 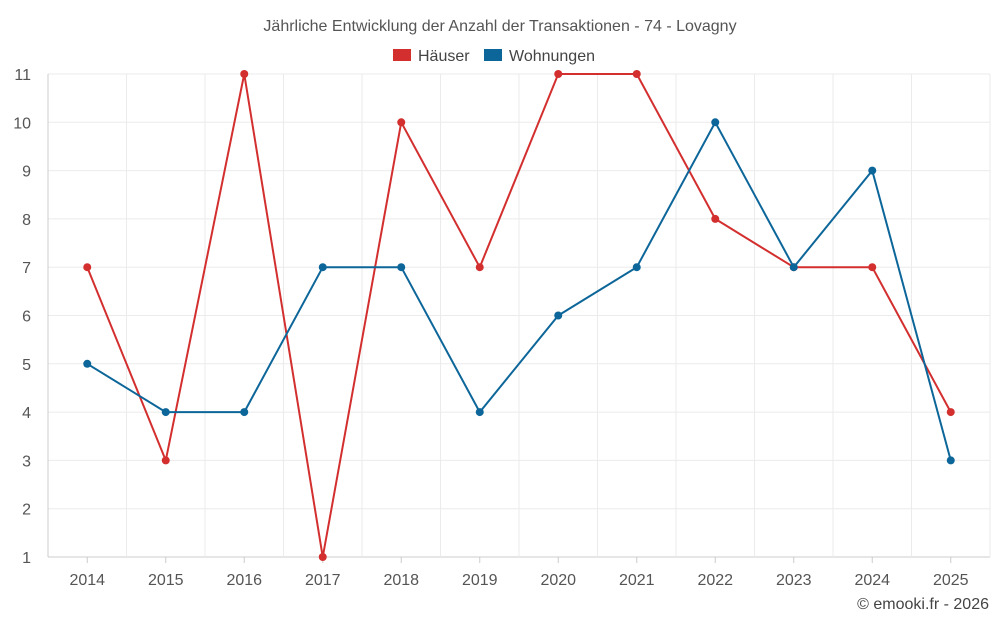 What do you see at coordinates (401, 580) in the screenshot?
I see `x-tick-label: 2018` at bounding box center [401, 580].